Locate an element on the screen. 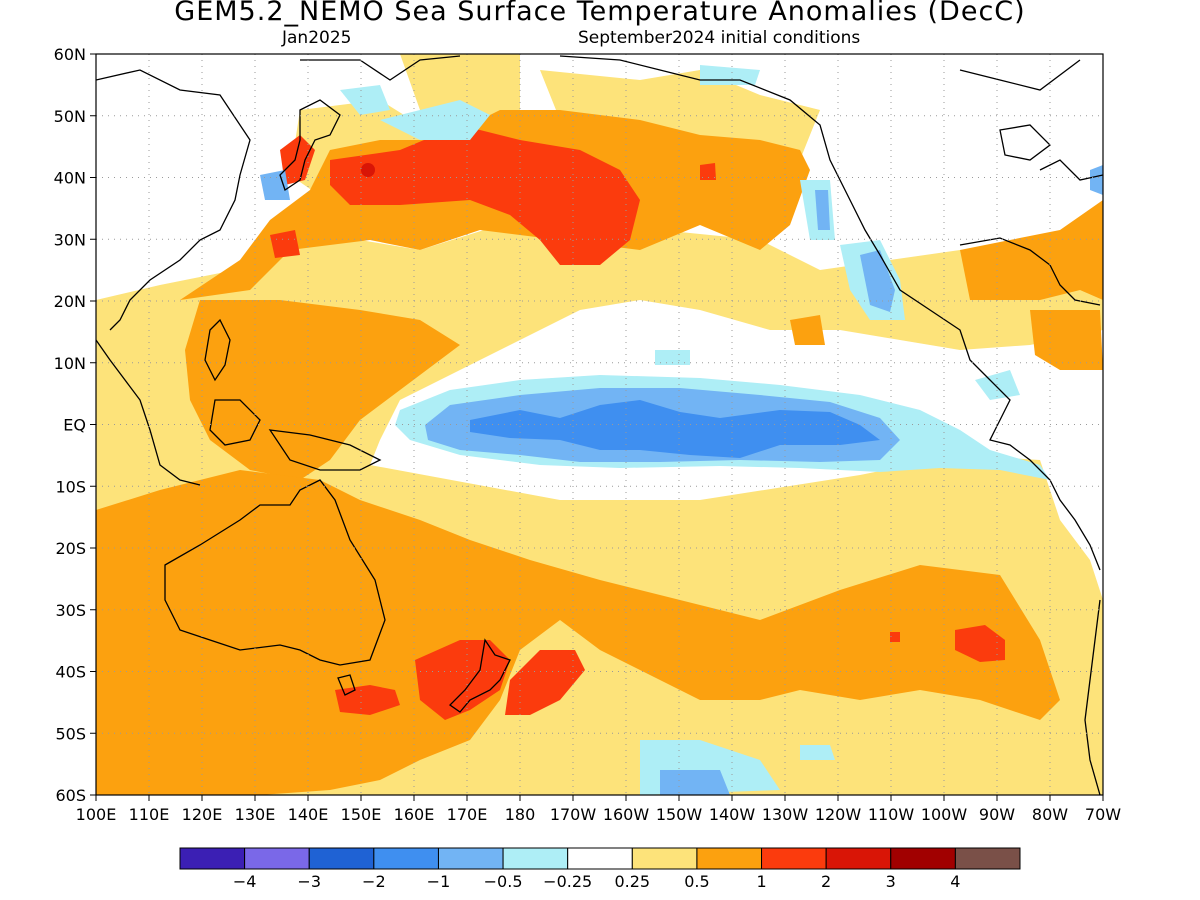  lon-tick-label: 130W is located at coordinates (785, 814).